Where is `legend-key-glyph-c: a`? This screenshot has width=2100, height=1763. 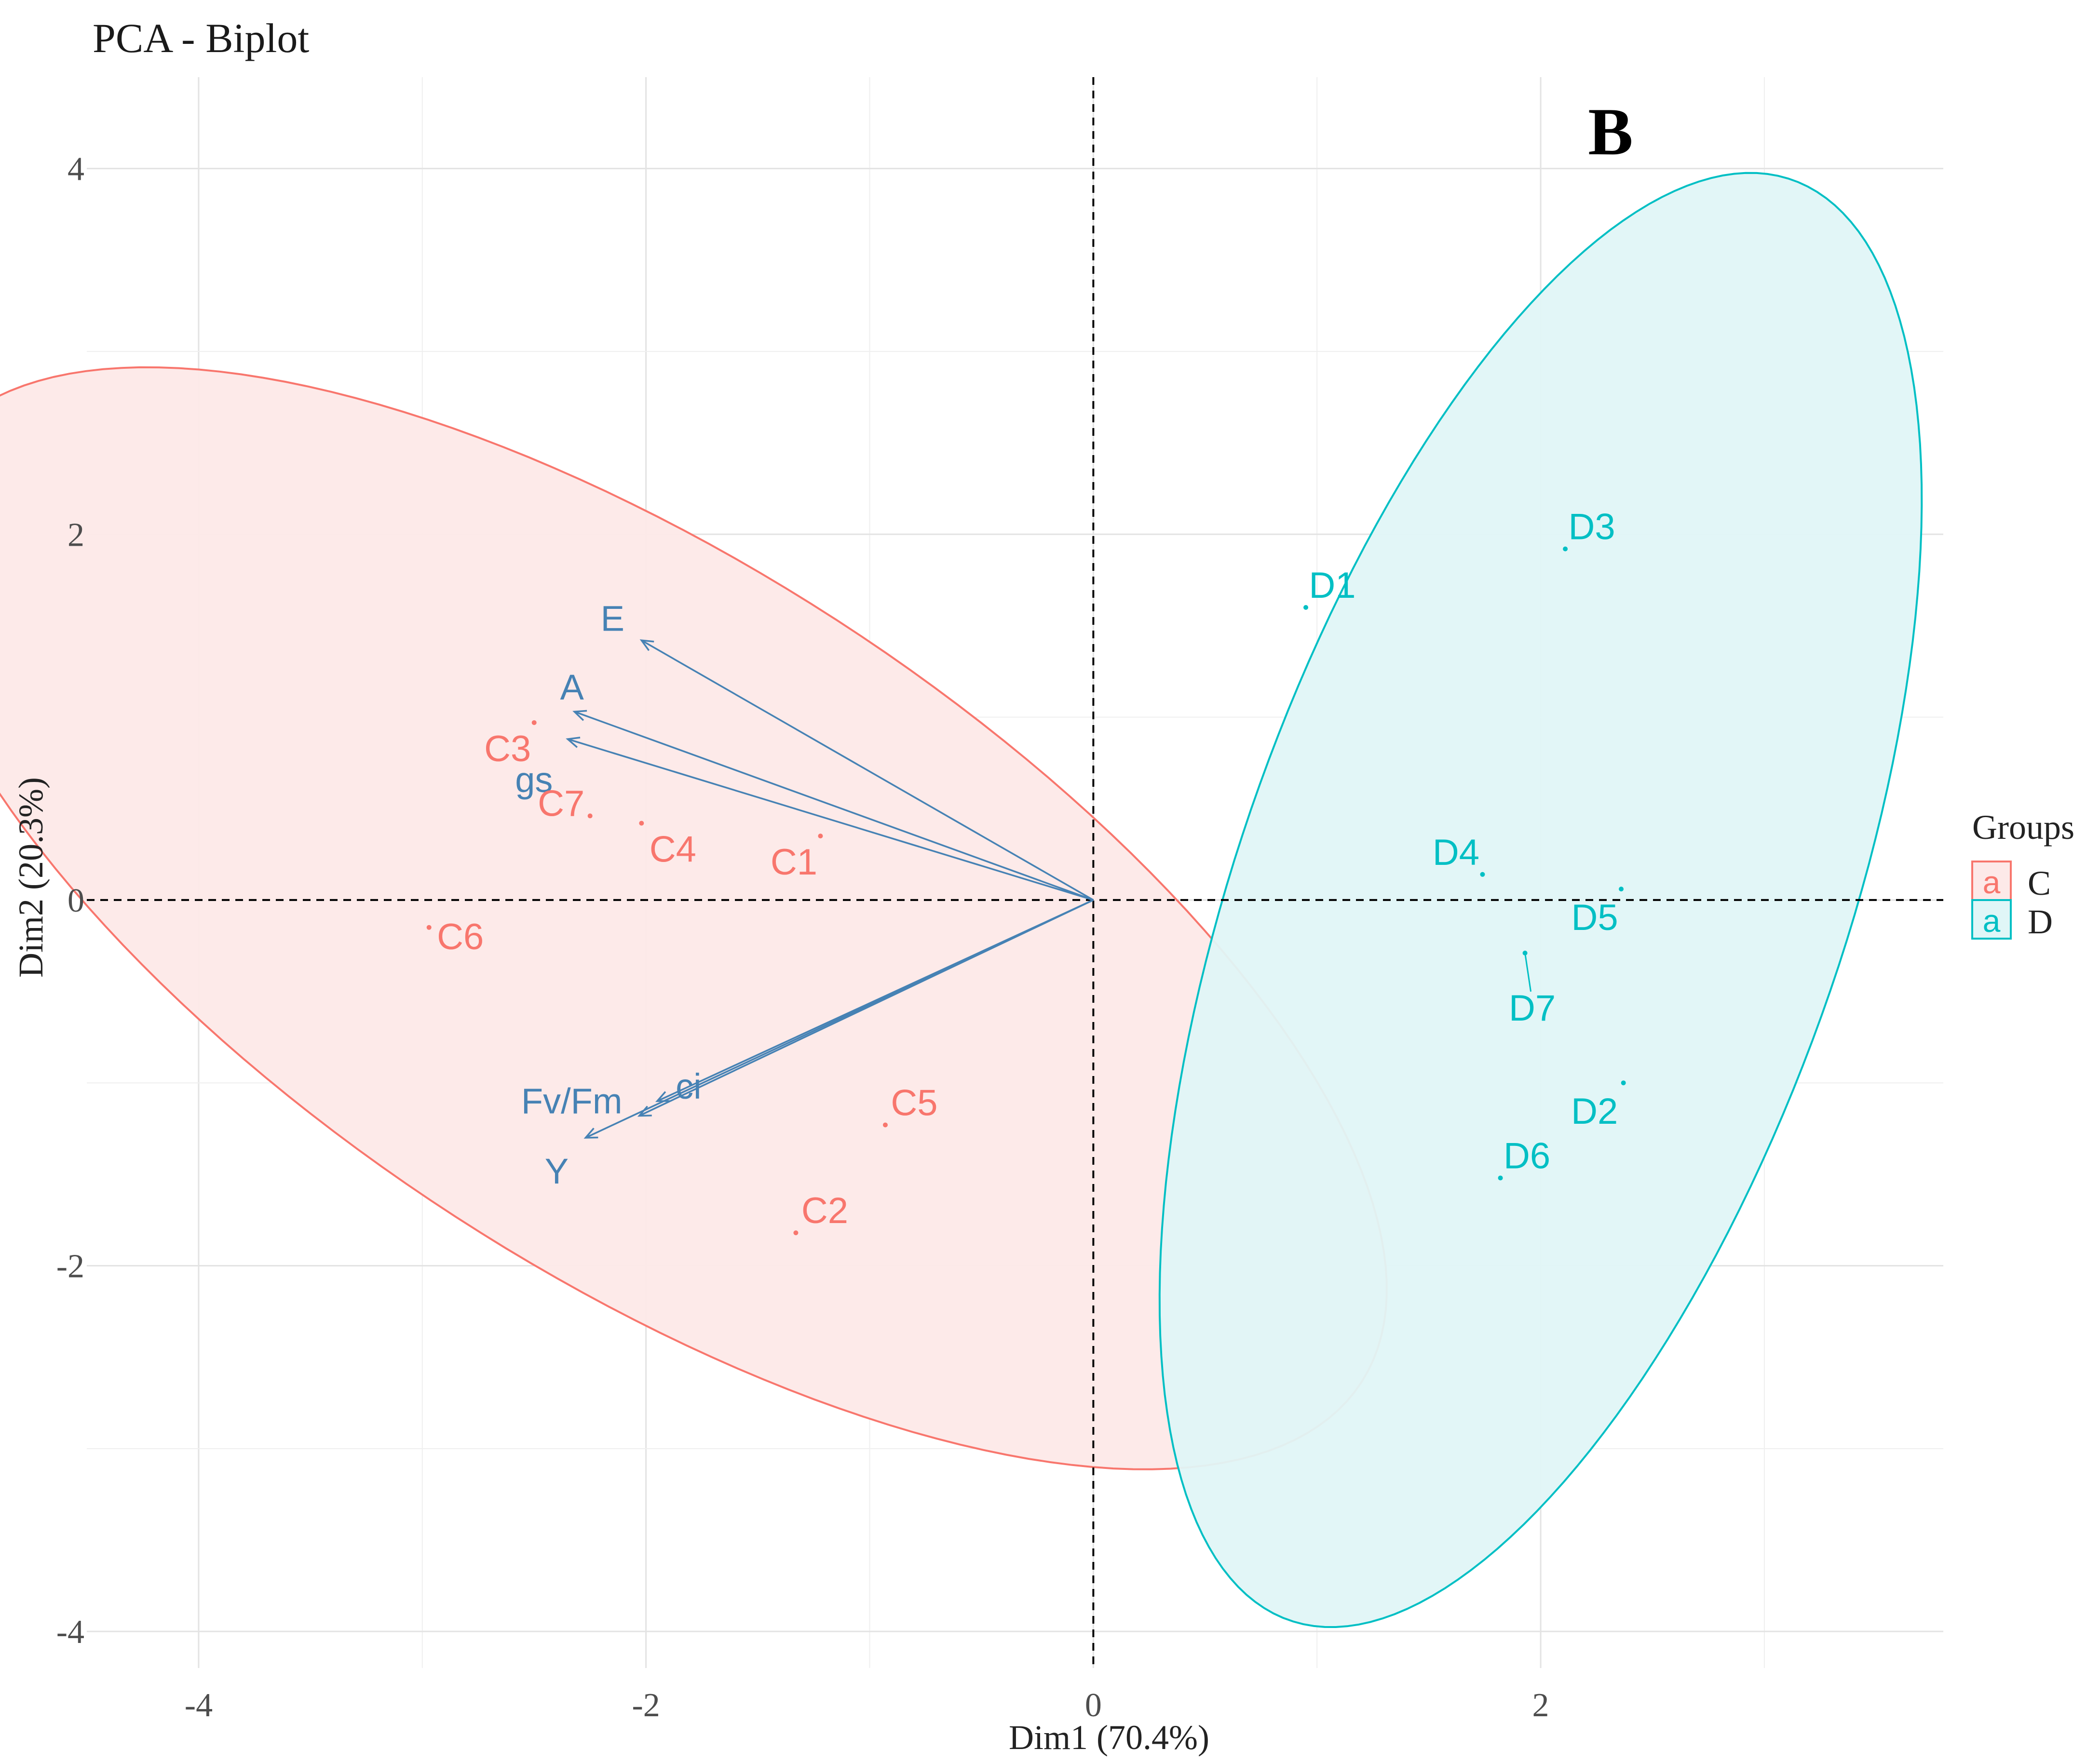
legend-key-glyph-c: a is located at coordinates (1992, 882).